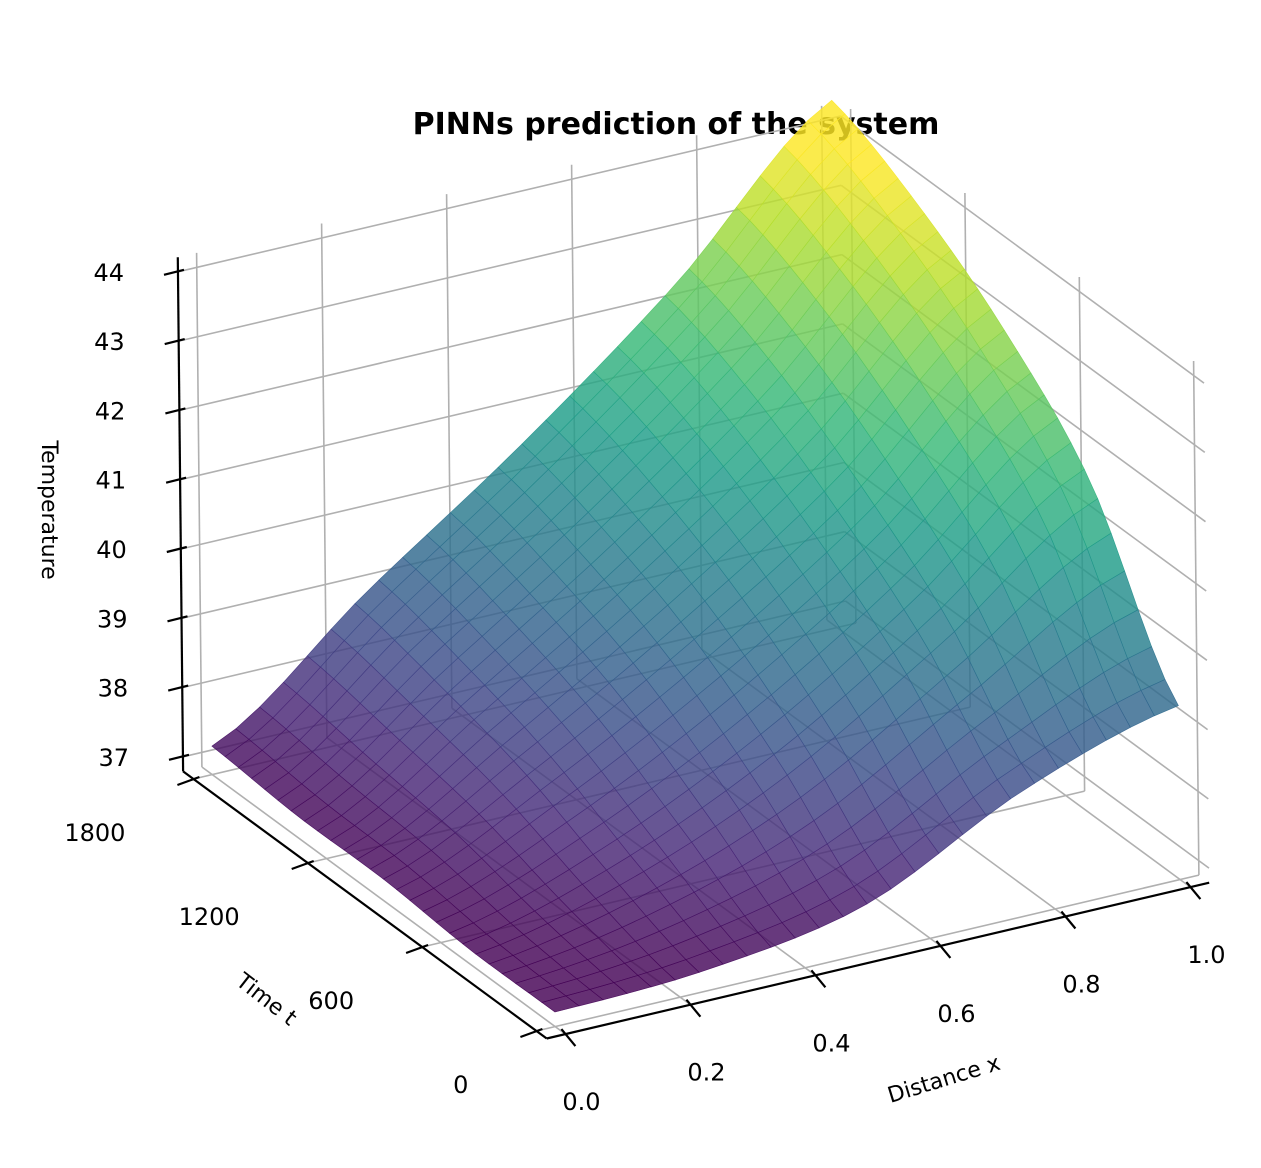 The image size is (1261, 1168). I want to click on y-tick-label: 1800, so click(94, 833).